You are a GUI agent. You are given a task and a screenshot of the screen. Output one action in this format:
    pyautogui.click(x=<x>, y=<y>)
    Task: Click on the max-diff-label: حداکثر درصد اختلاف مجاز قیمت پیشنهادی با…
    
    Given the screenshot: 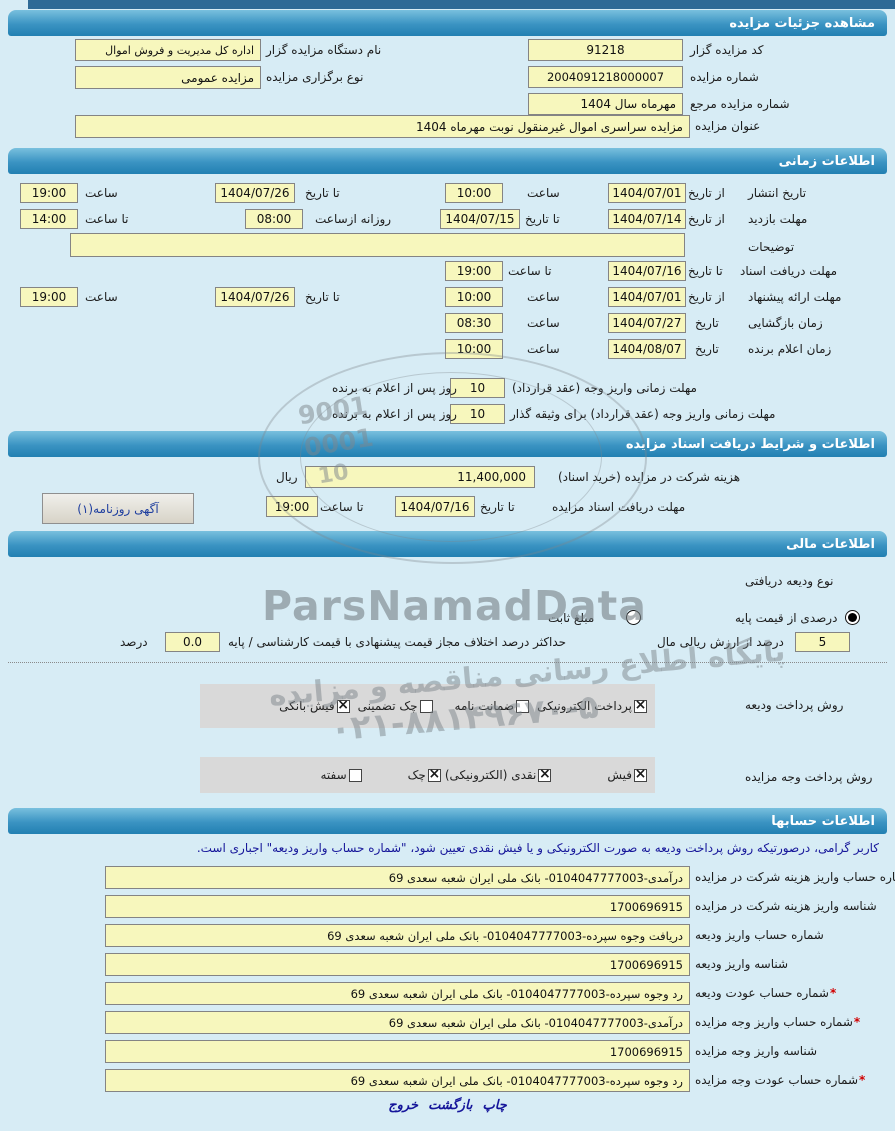 What is the action you would take?
    pyautogui.click(x=397, y=642)
    